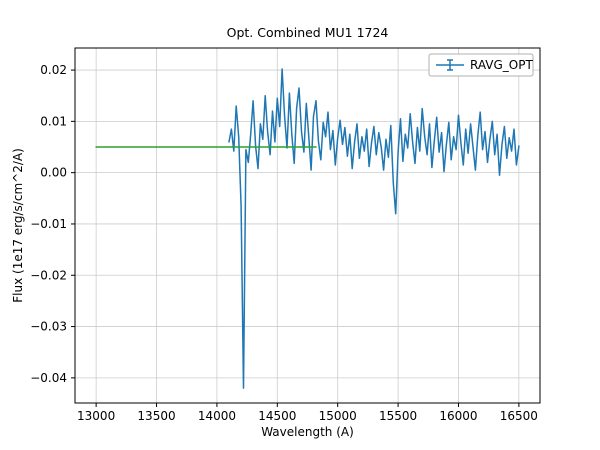 The height and width of the screenshot is (450, 600). Describe the element at coordinates (458, 416) in the screenshot. I see `x-tick-label: 16000` at that location.